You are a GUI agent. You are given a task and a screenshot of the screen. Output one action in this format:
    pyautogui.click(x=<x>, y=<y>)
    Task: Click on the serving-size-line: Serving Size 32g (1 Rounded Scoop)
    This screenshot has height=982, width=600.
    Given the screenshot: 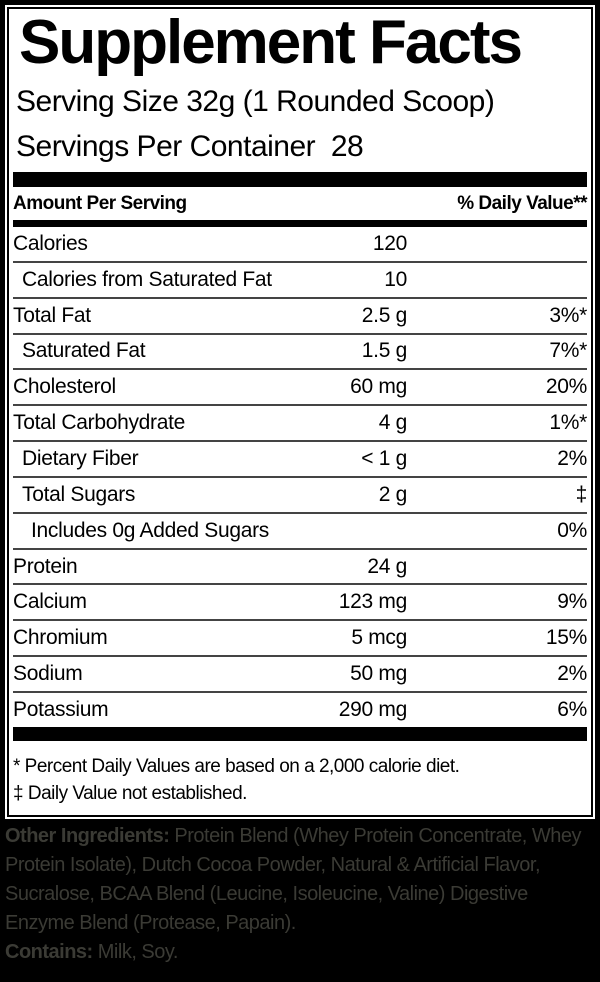 What is the action you would take?
    pyautogui.click(x=255, y=101)
    